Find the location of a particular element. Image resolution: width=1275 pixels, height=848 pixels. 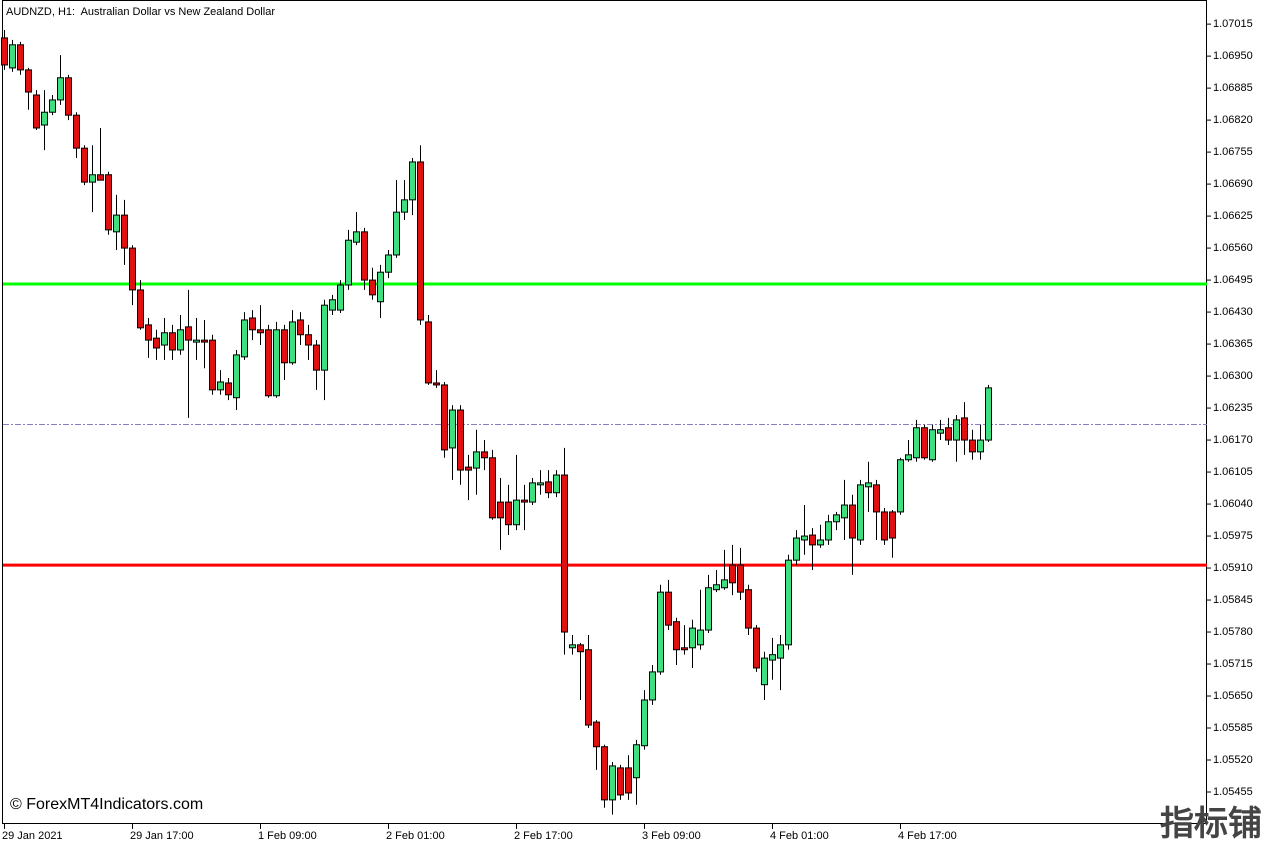

logo: 指标铺 is located at coordinates (1211, 824).